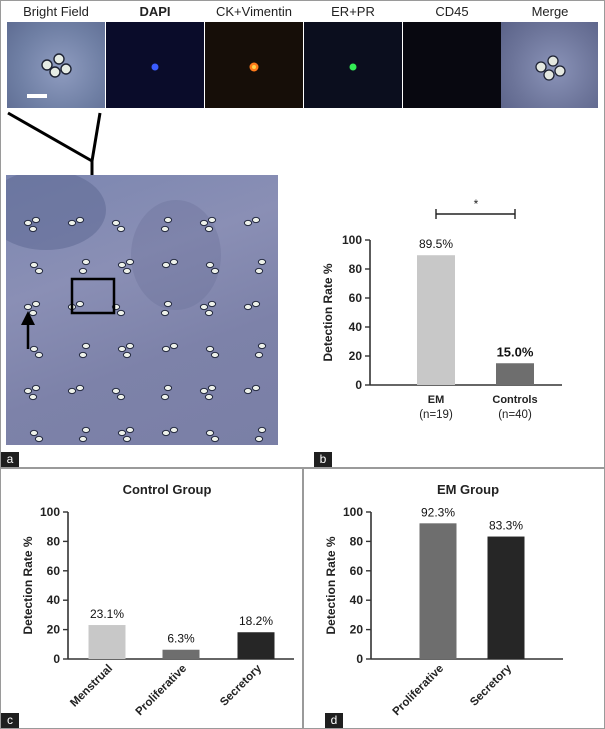 Image resolution: width=605 pixels, height=729 pixels. What do you see at coordinates (436, 244) in the screenshot?
I see `bar-value-label: 89.5%` at bounding box center [436, 244].